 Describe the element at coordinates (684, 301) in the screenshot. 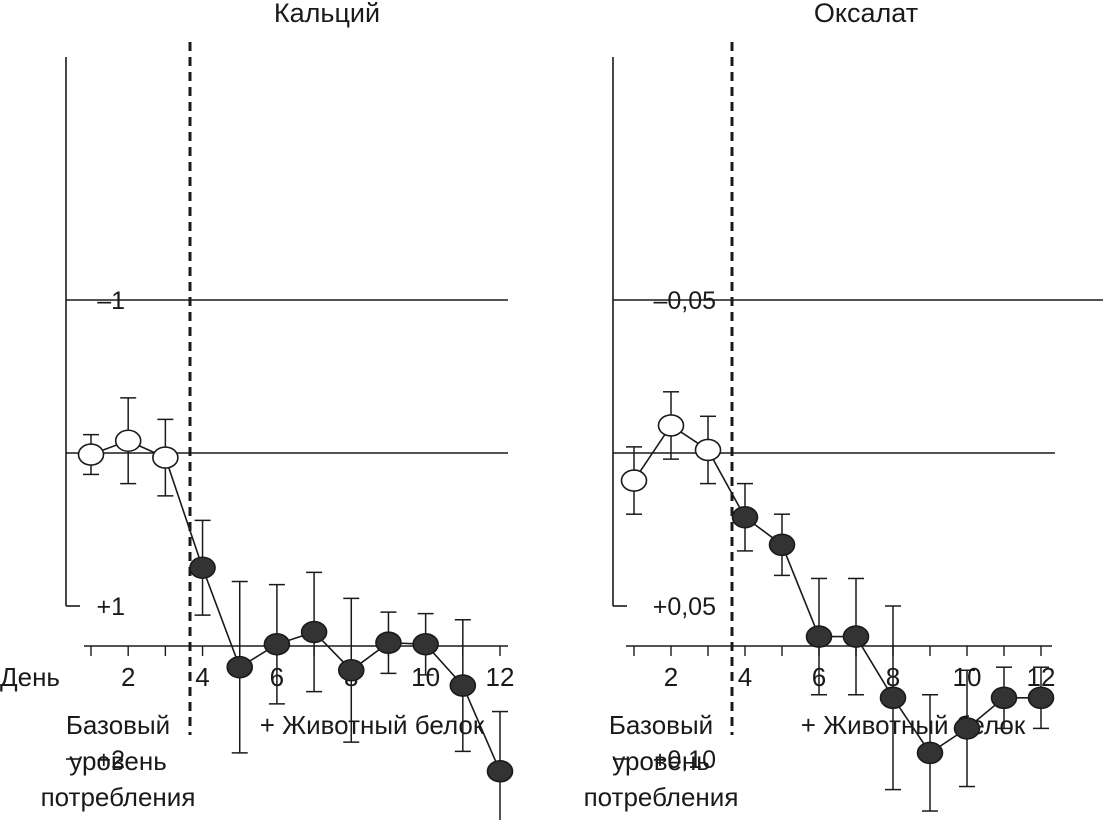

I see `y-tick-label: –0,05` at that location.